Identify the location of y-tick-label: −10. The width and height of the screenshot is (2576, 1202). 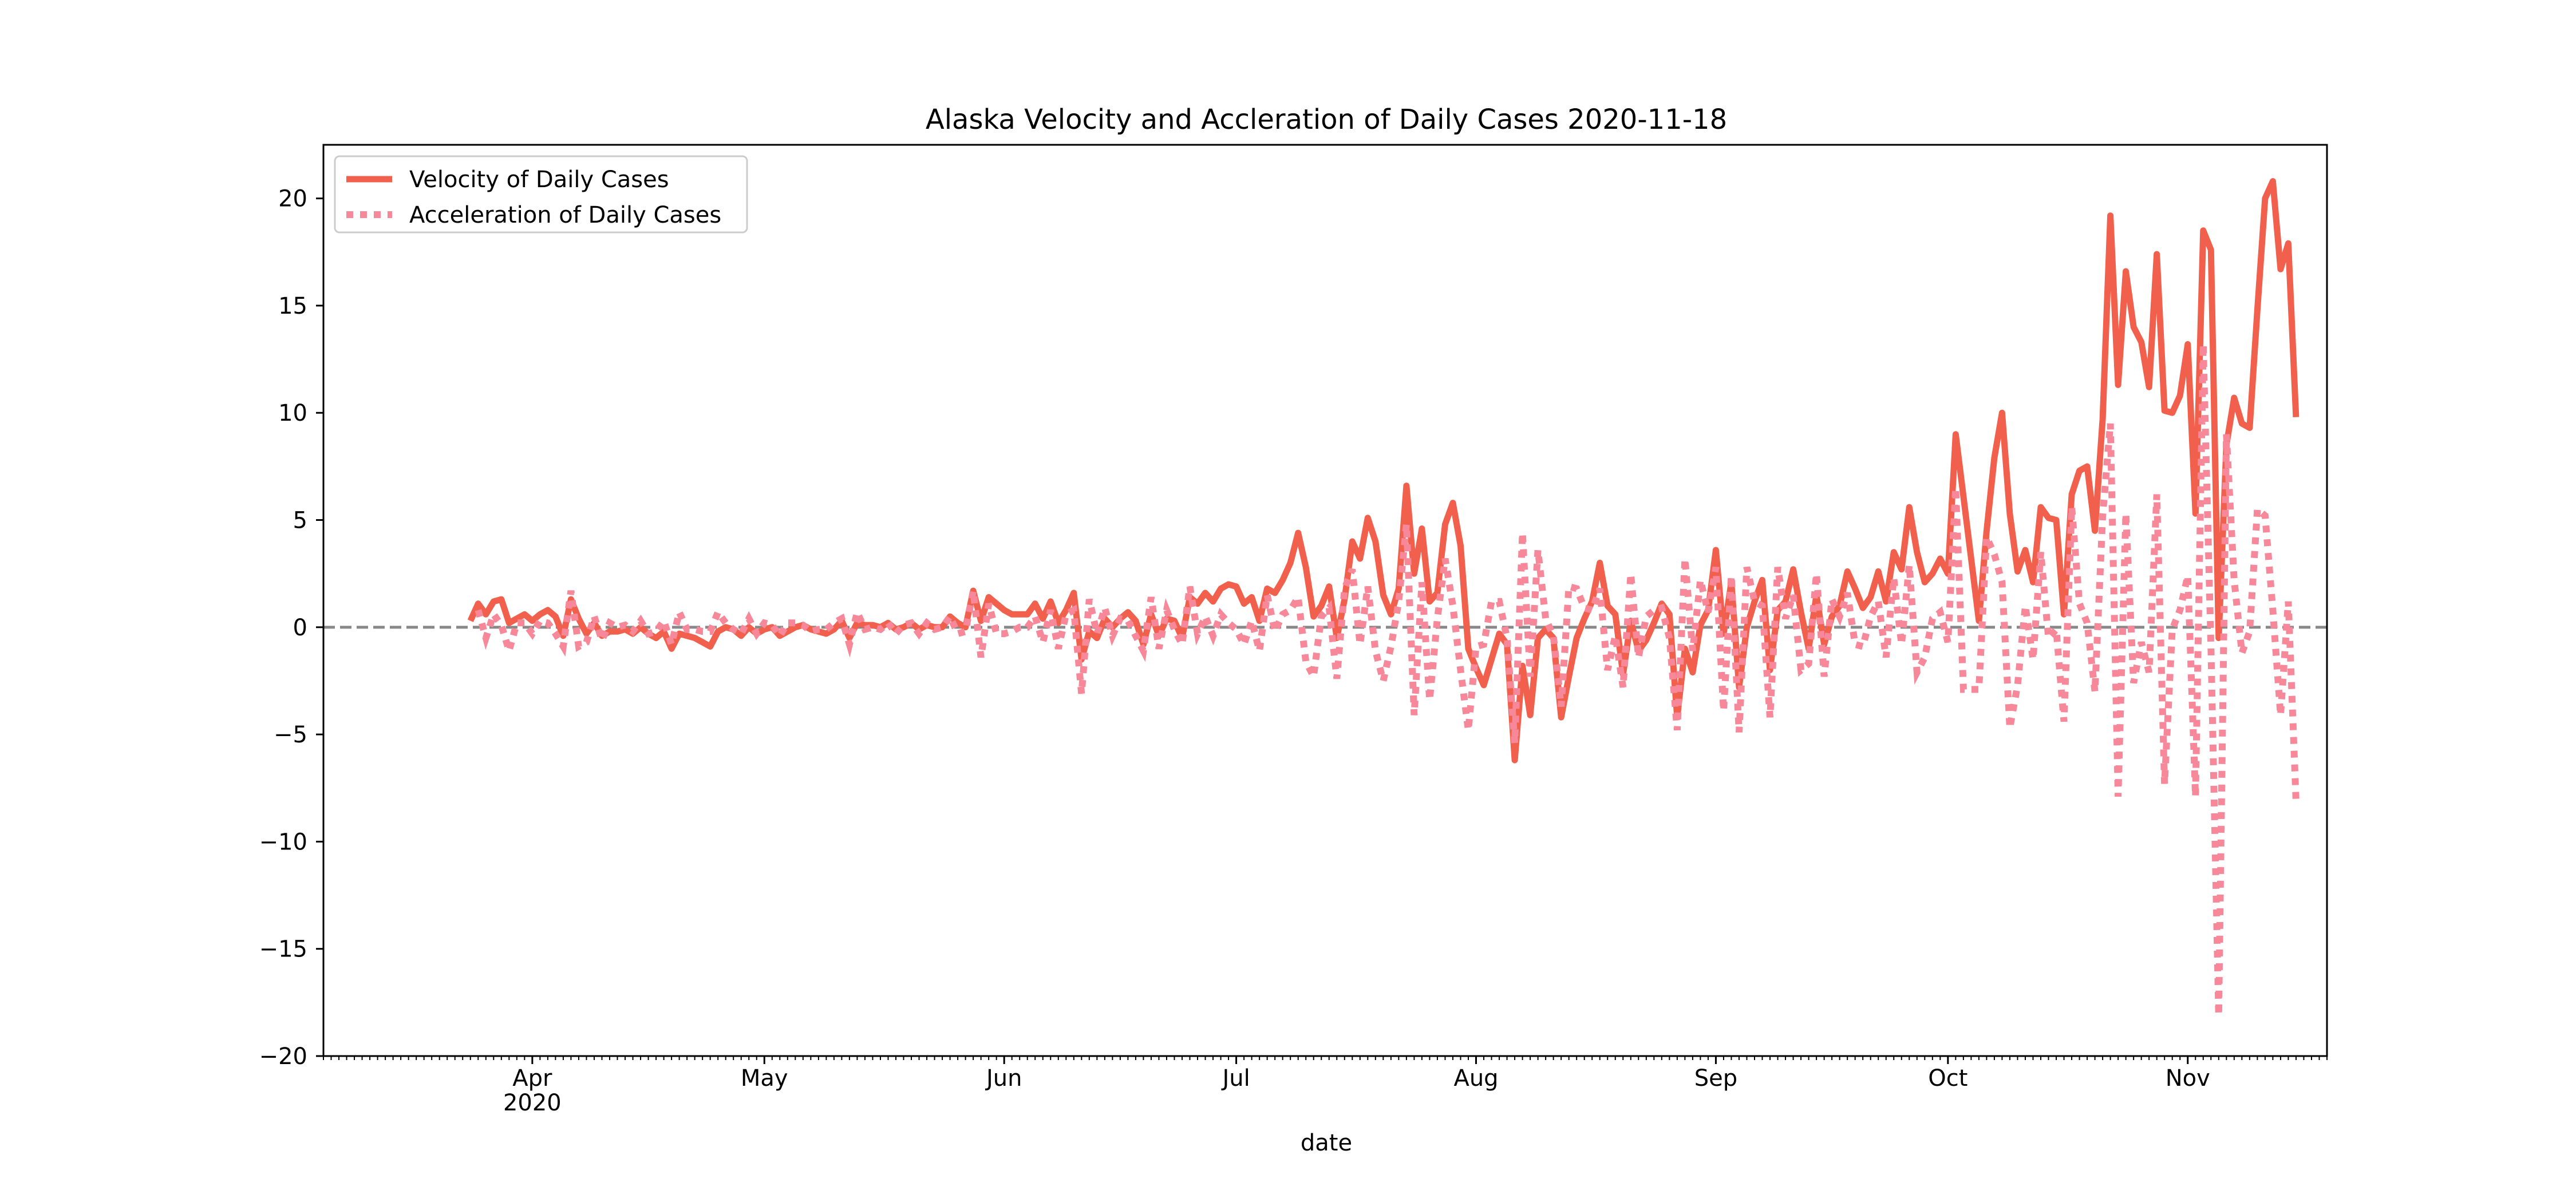
(283, 842).